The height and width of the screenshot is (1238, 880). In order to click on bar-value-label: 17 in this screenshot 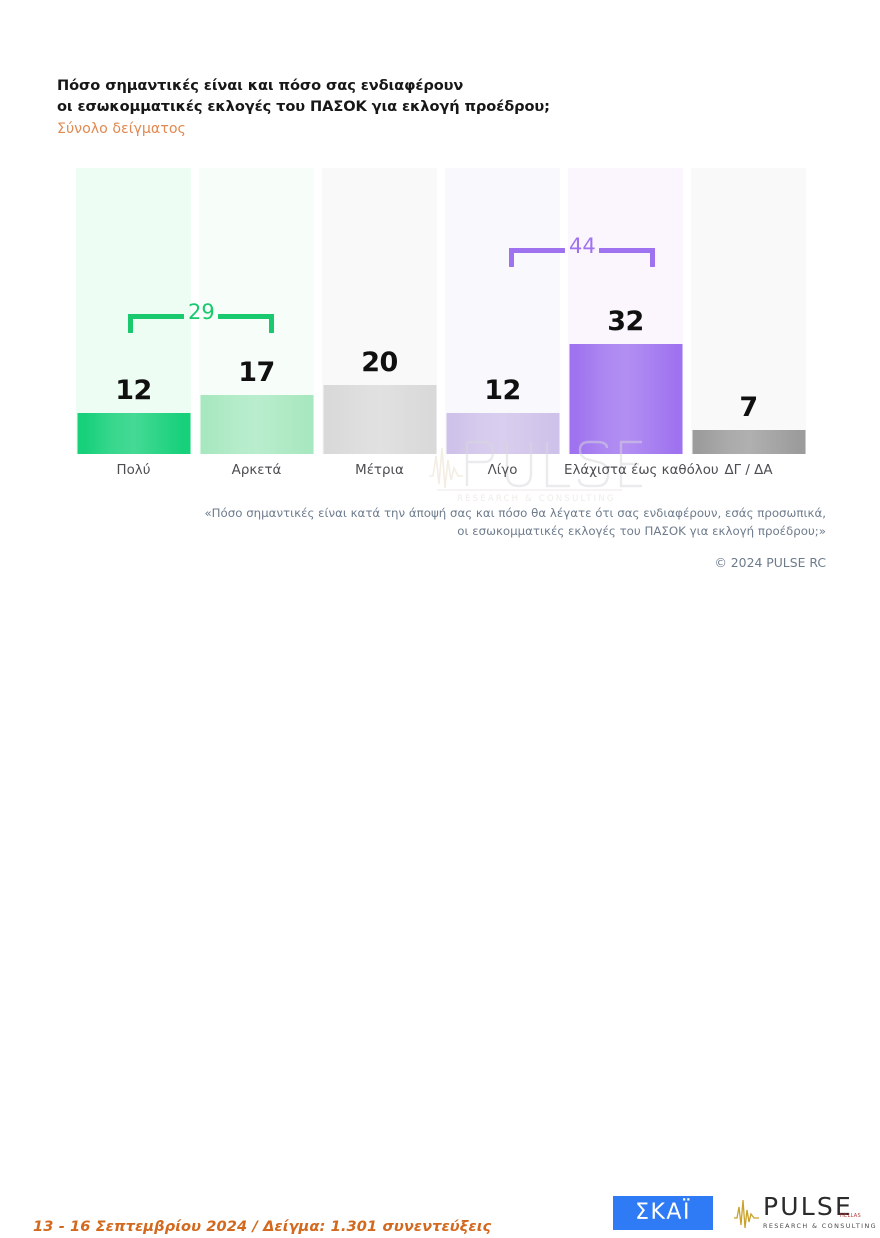, I will do `click(256, 373)`.